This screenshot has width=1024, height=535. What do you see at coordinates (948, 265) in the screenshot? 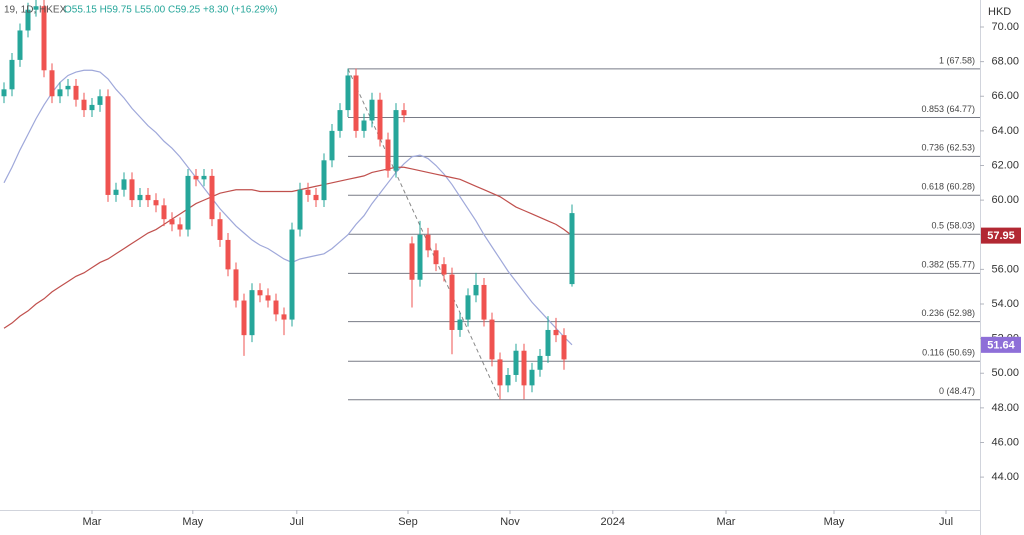
I see `fib-label: 0.382 (55.77)` at bounding box center [948, 265].